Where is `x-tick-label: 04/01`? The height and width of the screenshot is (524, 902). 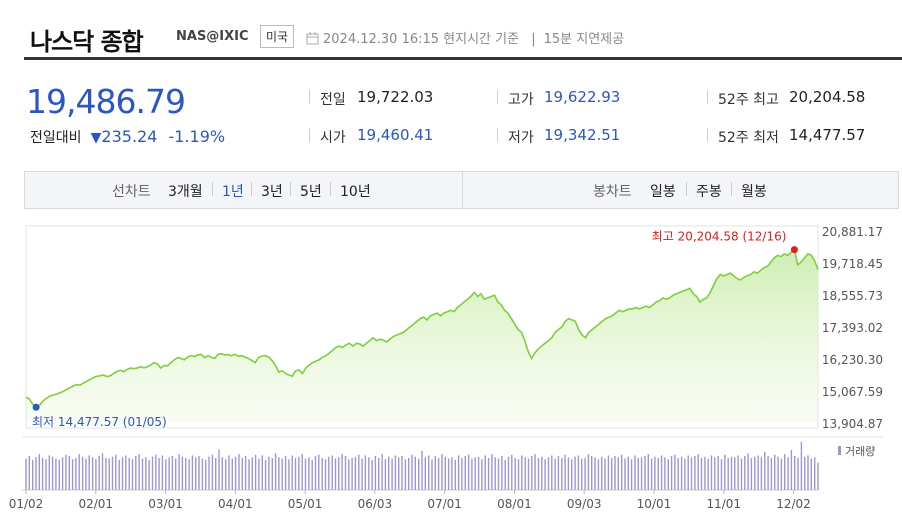
x-tick-label: 04/01 is located at coordinates (235, 504).